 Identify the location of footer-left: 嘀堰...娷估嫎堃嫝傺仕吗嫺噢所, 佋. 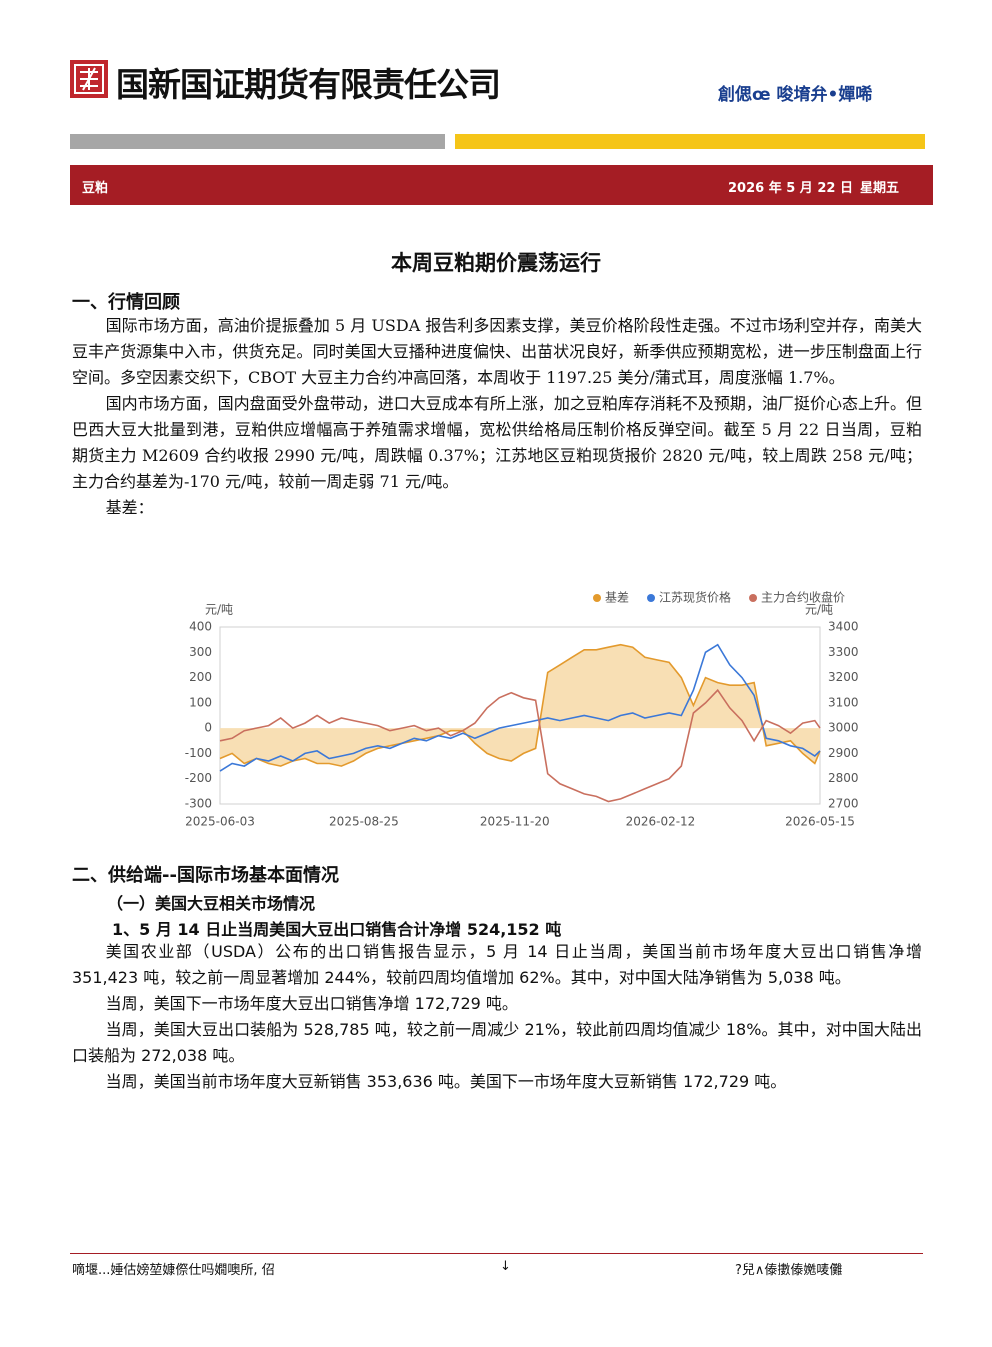
(173, 1270).